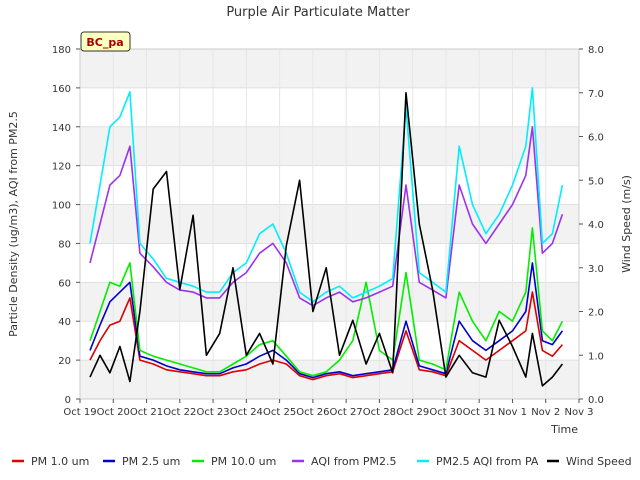  What do you see at coordinates (578, 412) in the screenshot?
I see `x-tick-label: Nov 3` at bounding box center [578, 412].